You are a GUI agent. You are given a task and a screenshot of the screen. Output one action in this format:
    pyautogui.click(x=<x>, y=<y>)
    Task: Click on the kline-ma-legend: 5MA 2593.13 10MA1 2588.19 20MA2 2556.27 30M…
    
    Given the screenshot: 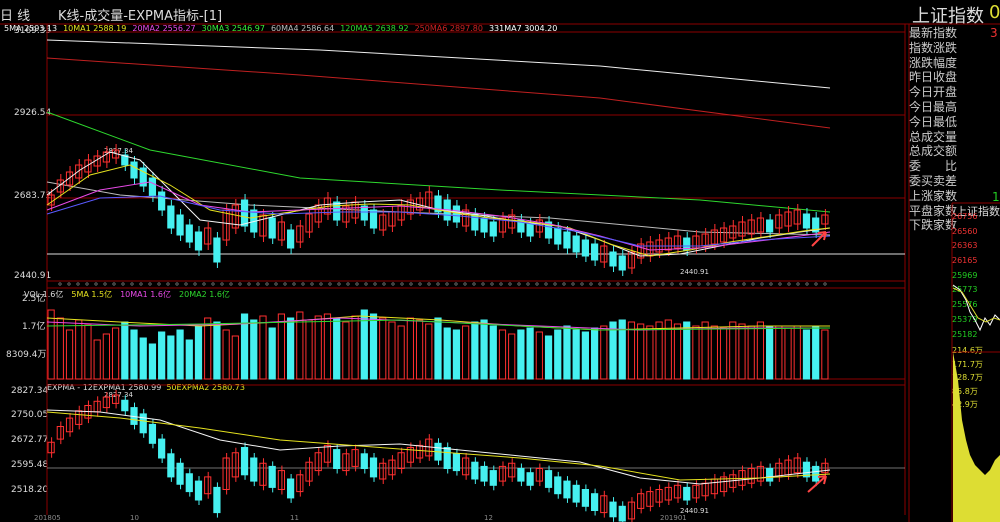 What is the action you would take?
    pyautogui.click(x=283, y=28)
    